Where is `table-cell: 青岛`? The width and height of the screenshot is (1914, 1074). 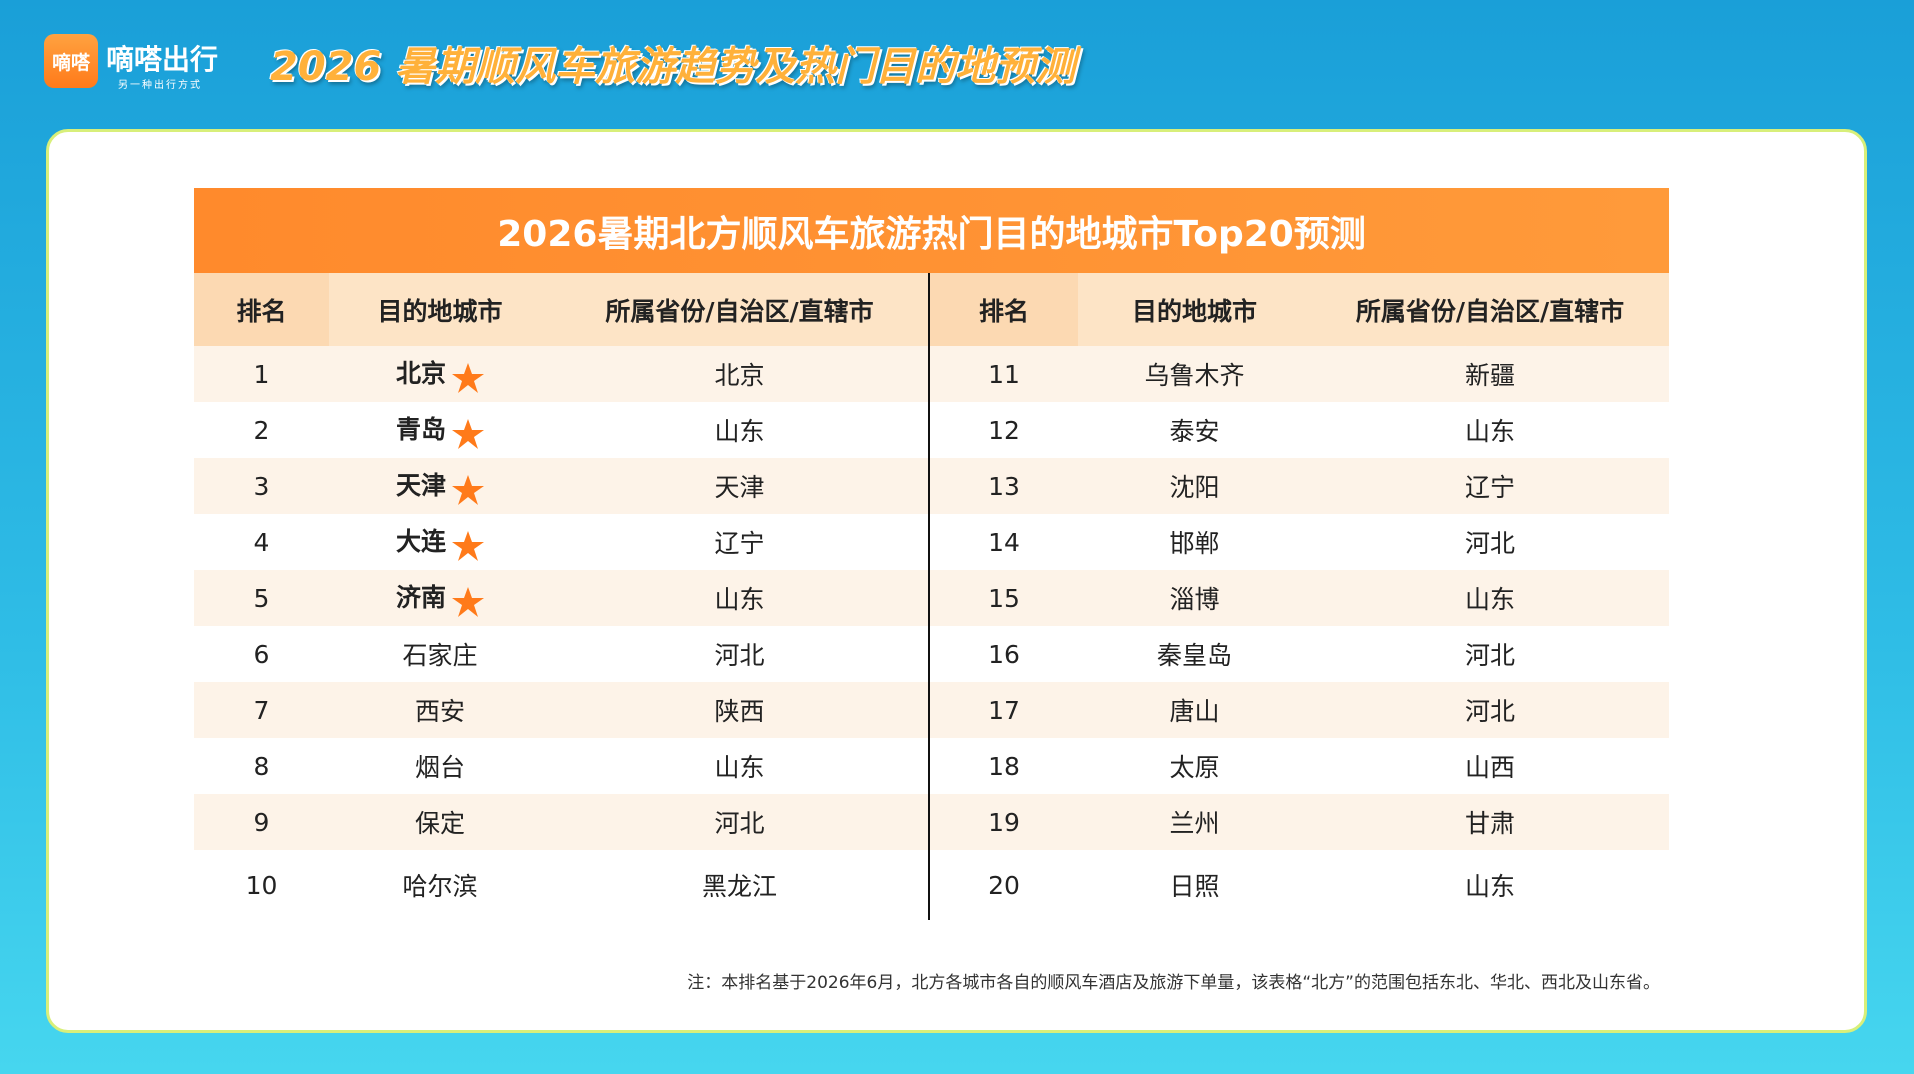 table-cell: 青岛 is located at coordinates (440, 430).